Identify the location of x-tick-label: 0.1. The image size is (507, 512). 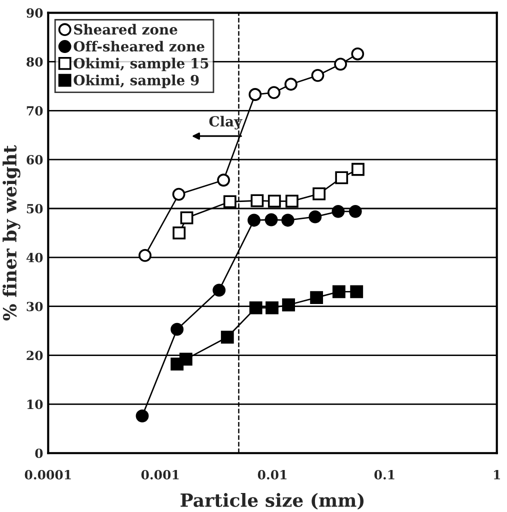
(384, 475).